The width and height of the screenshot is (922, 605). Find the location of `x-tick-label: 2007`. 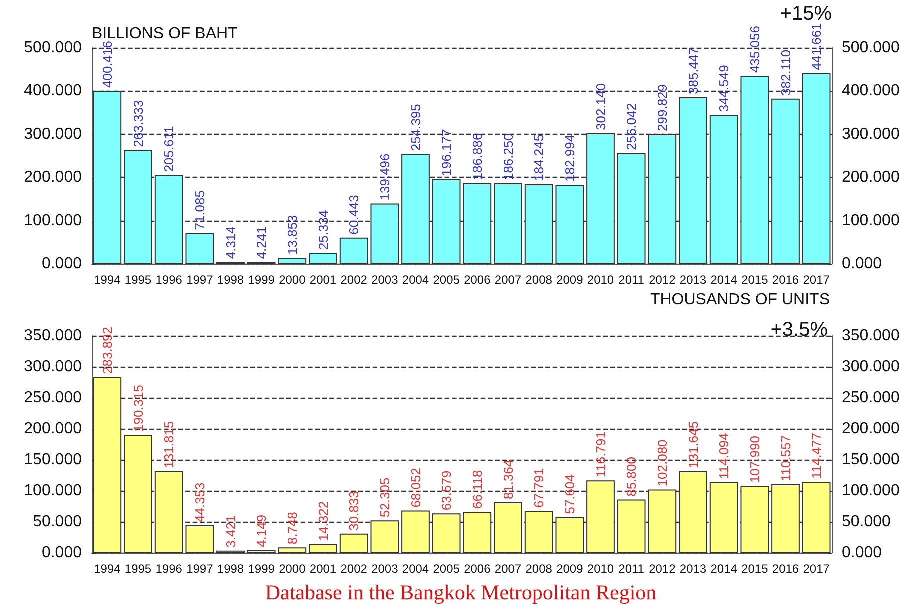

x-tick-label: 2007 is located at coordinates (508, 280).